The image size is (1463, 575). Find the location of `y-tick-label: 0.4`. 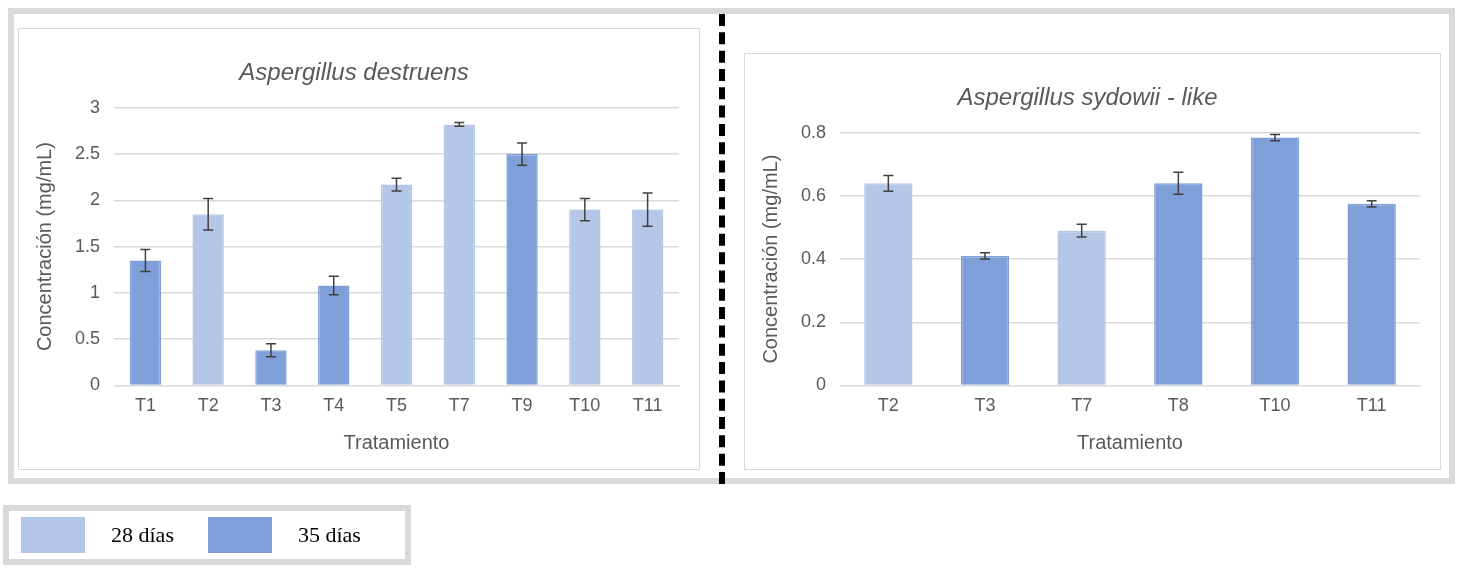

y-tick-label: 0.4 is located at coordinates (813, 258).